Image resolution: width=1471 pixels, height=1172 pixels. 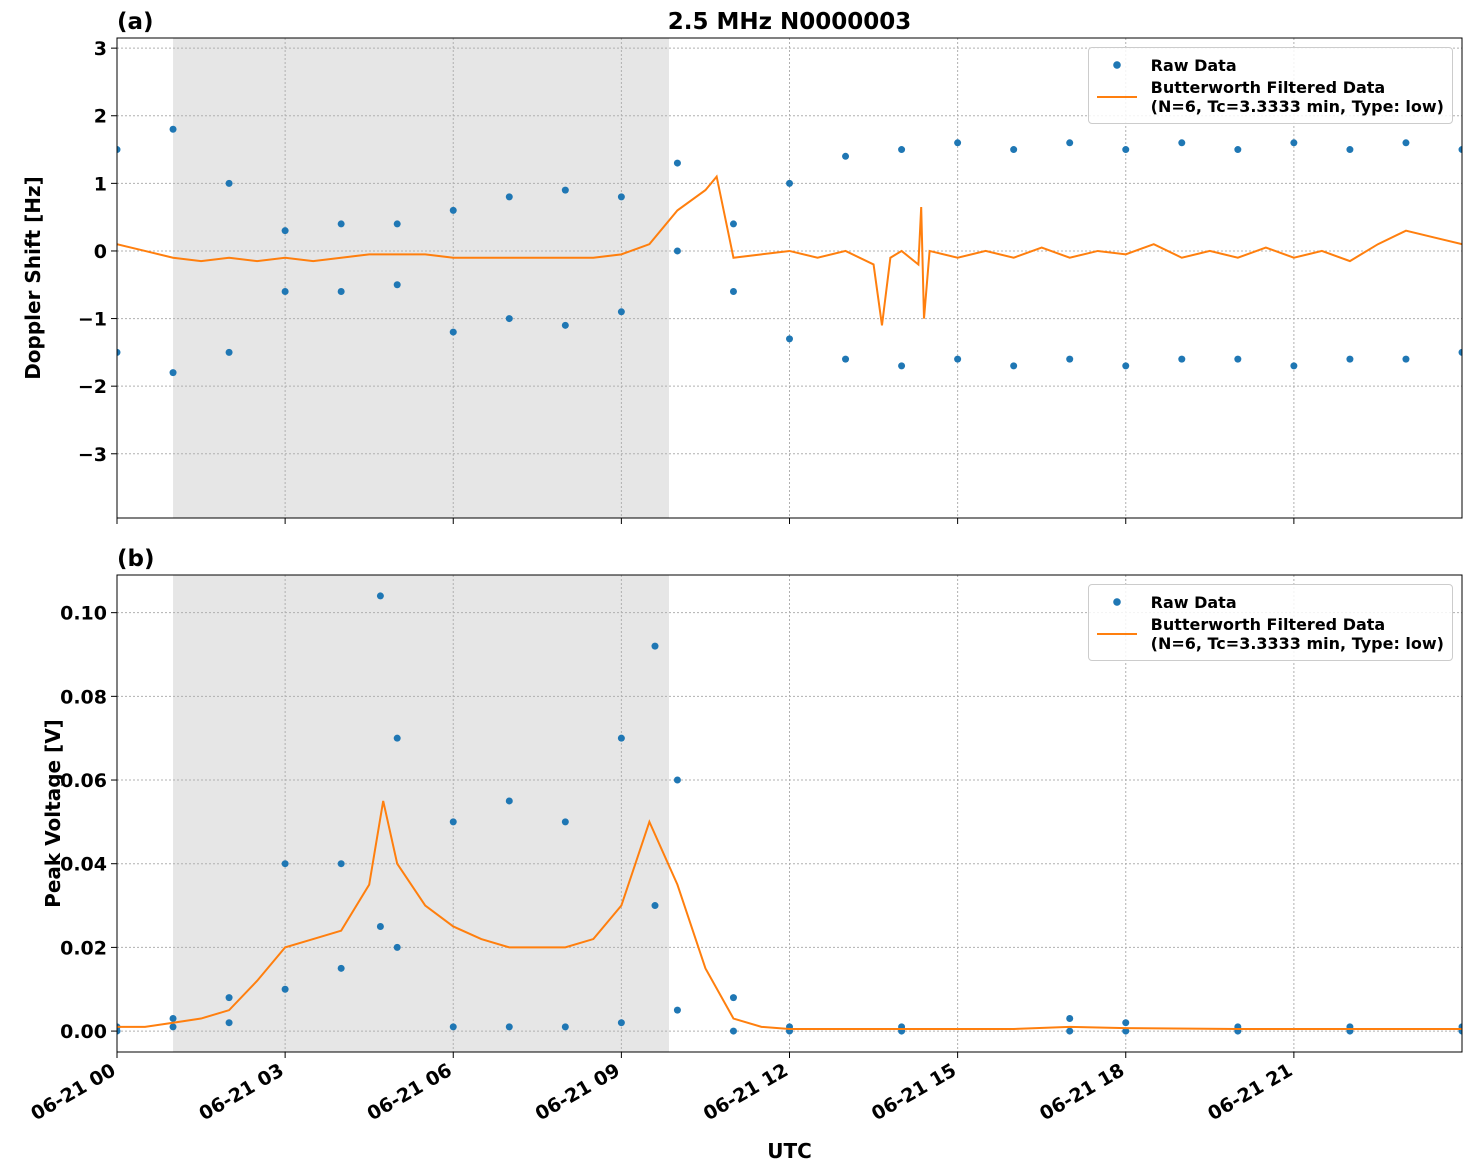 What do you see at coordinates (100, 117) in the screenshot?
I see `y-tick-label: 2` at bounding box center [100, 117].